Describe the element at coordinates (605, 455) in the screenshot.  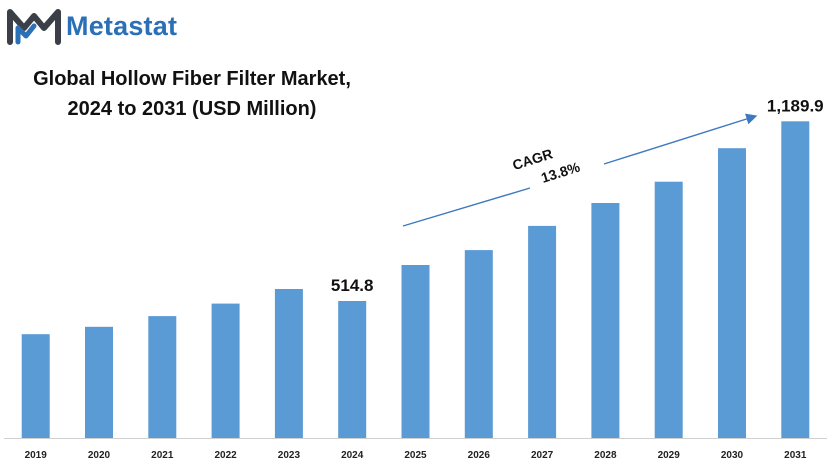
I see `x-tick-label-2028: 2028` at that location.